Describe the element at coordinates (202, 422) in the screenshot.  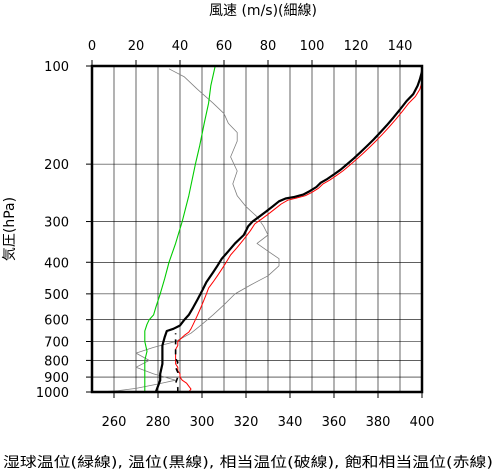
I see `temperature-tick-label: 300` at that location.